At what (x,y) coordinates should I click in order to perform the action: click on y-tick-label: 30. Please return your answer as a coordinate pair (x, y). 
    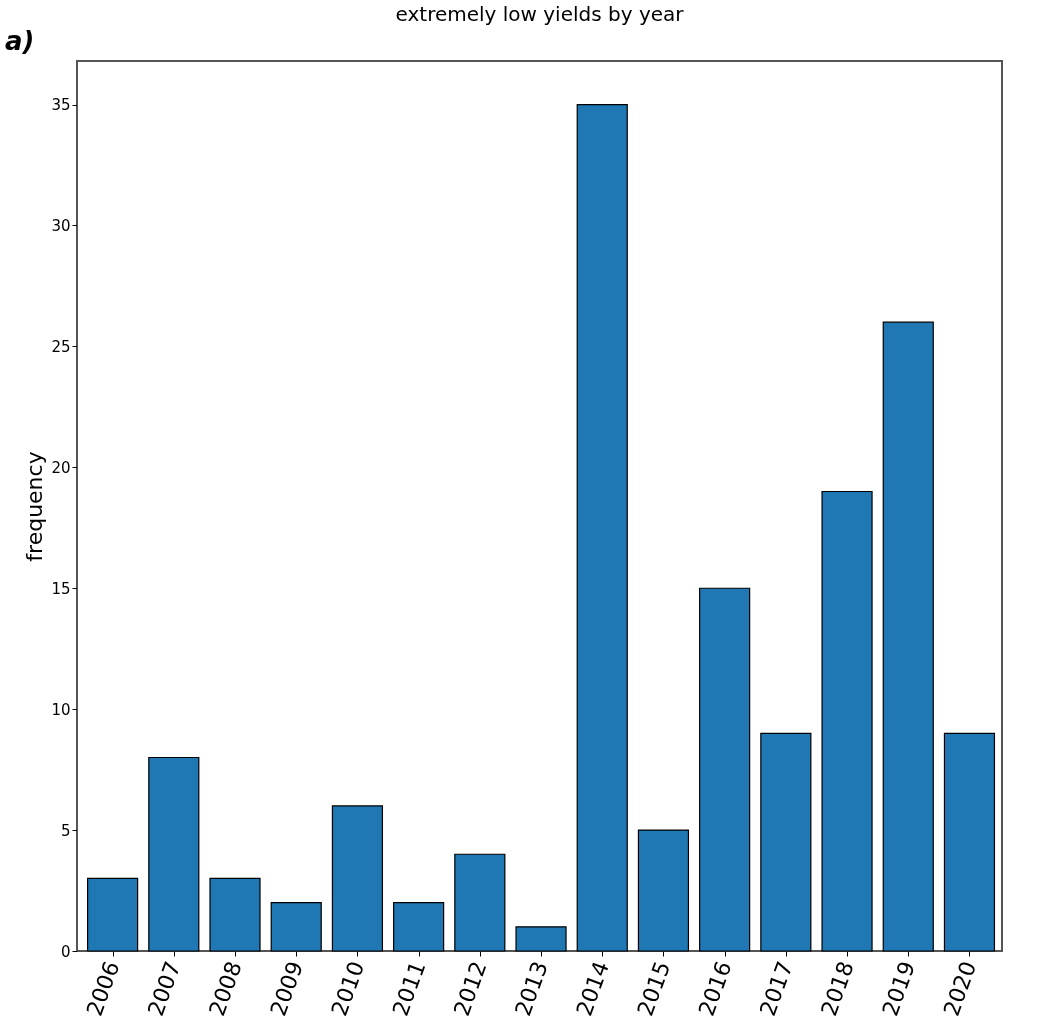
    Looking at the image, I should click on (61, 225).